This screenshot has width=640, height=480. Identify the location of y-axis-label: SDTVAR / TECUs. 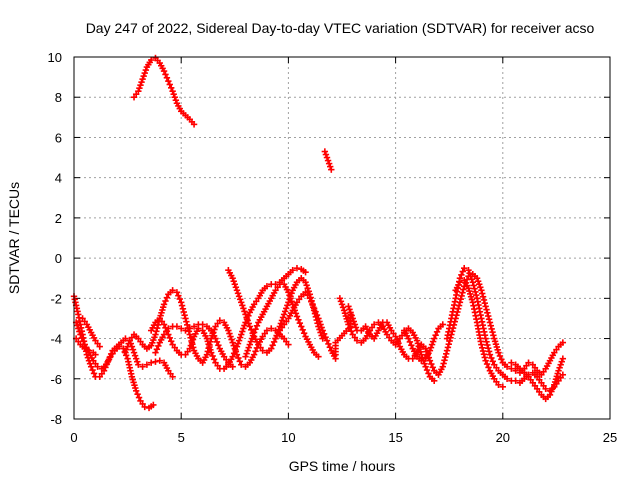
(14, 238).